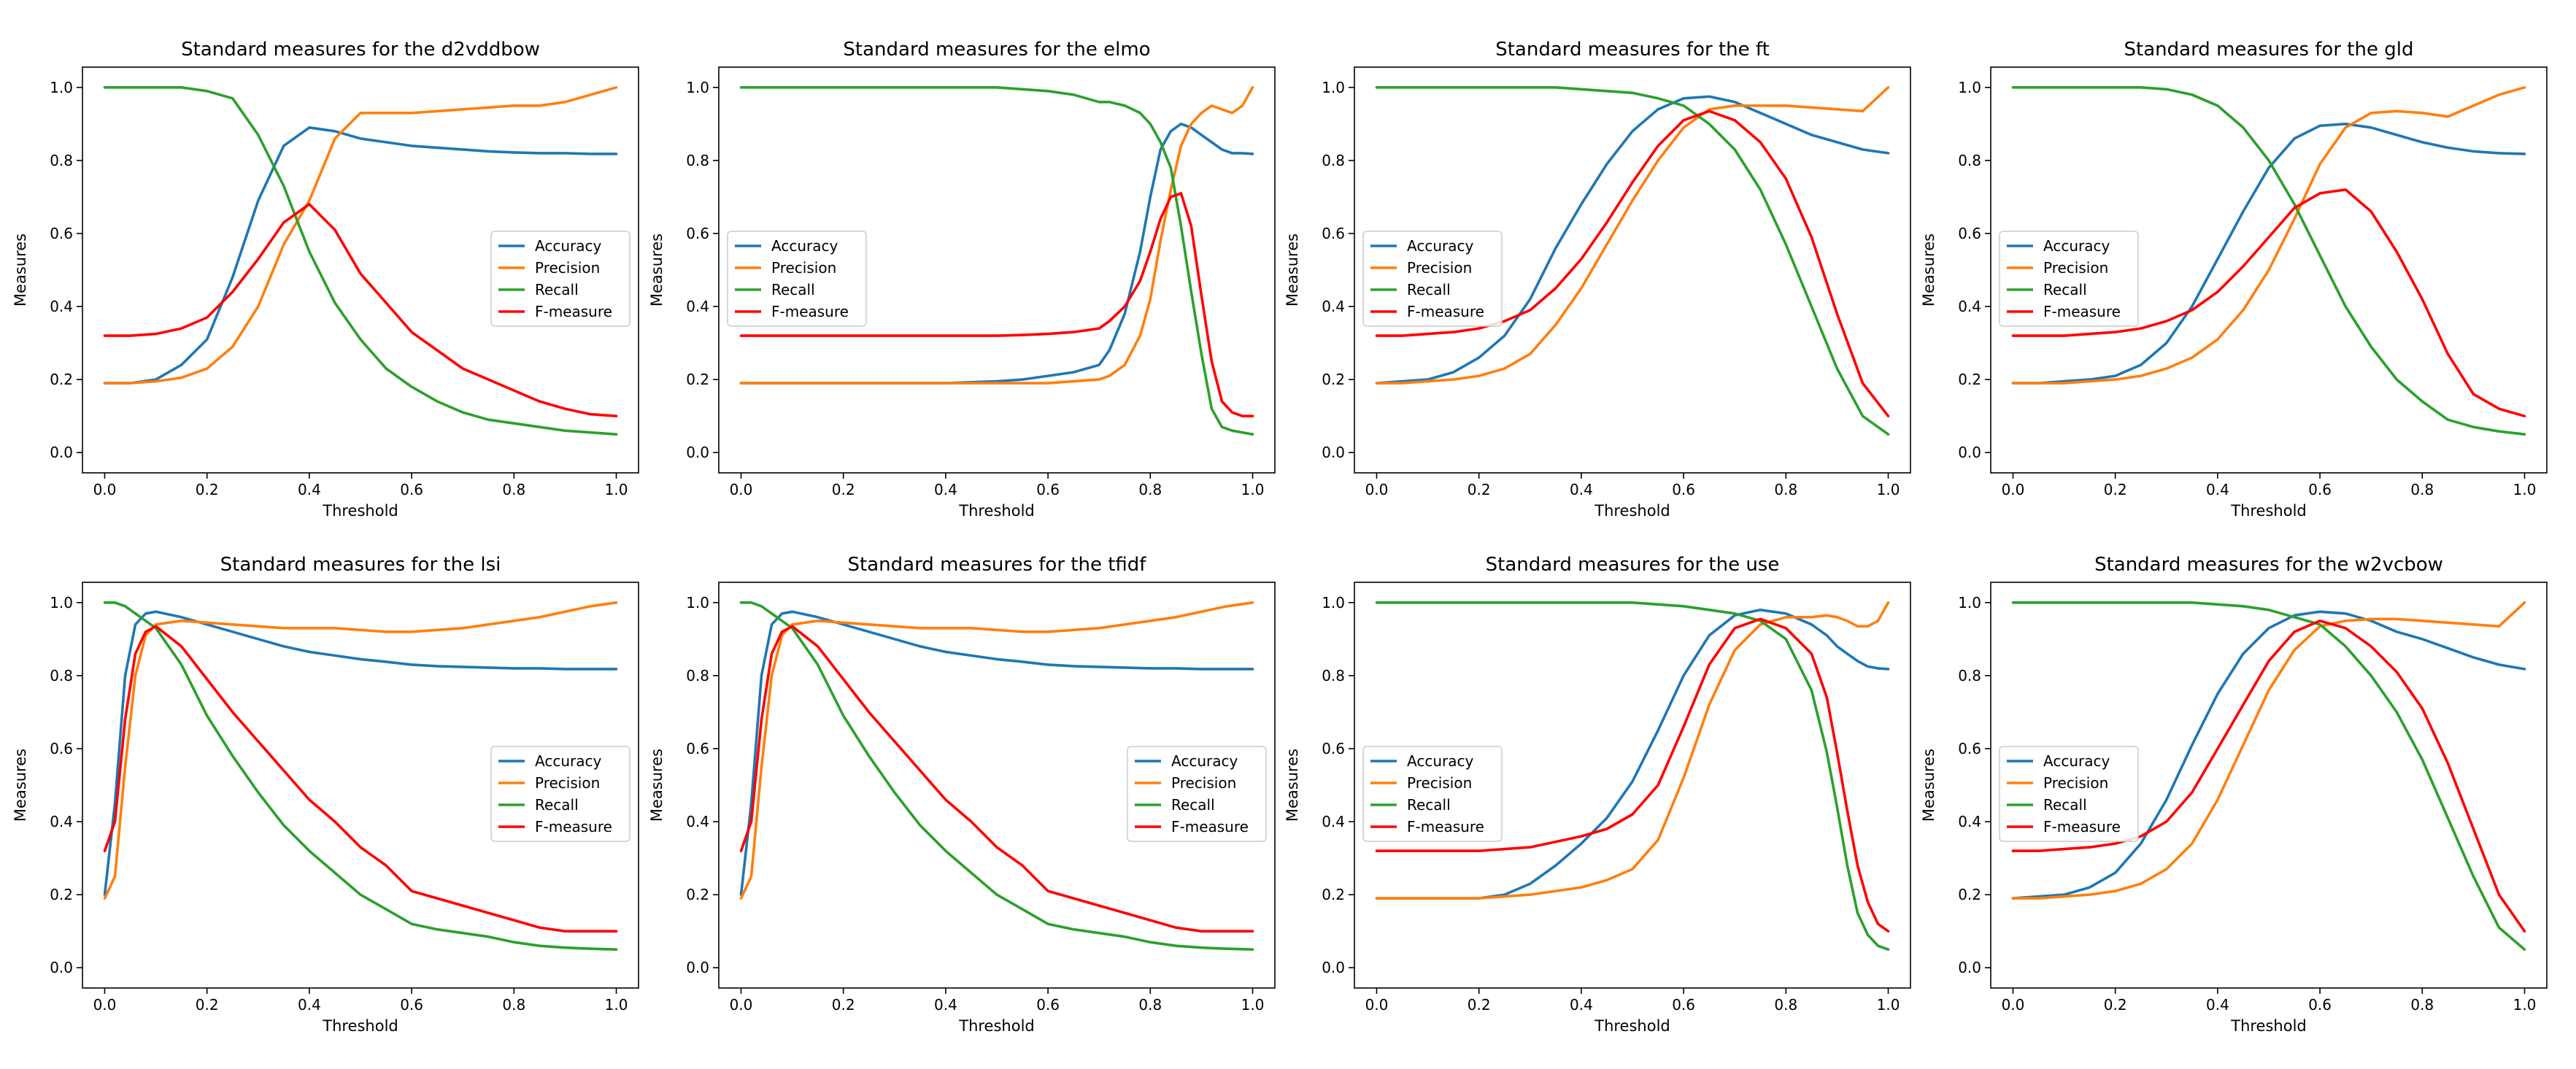  What do you see at coordinates (1440, 761) in the screenshot?
I see `chart-7-legend-label-accuracy: Accuracy` at bounding box center [1440, 761].